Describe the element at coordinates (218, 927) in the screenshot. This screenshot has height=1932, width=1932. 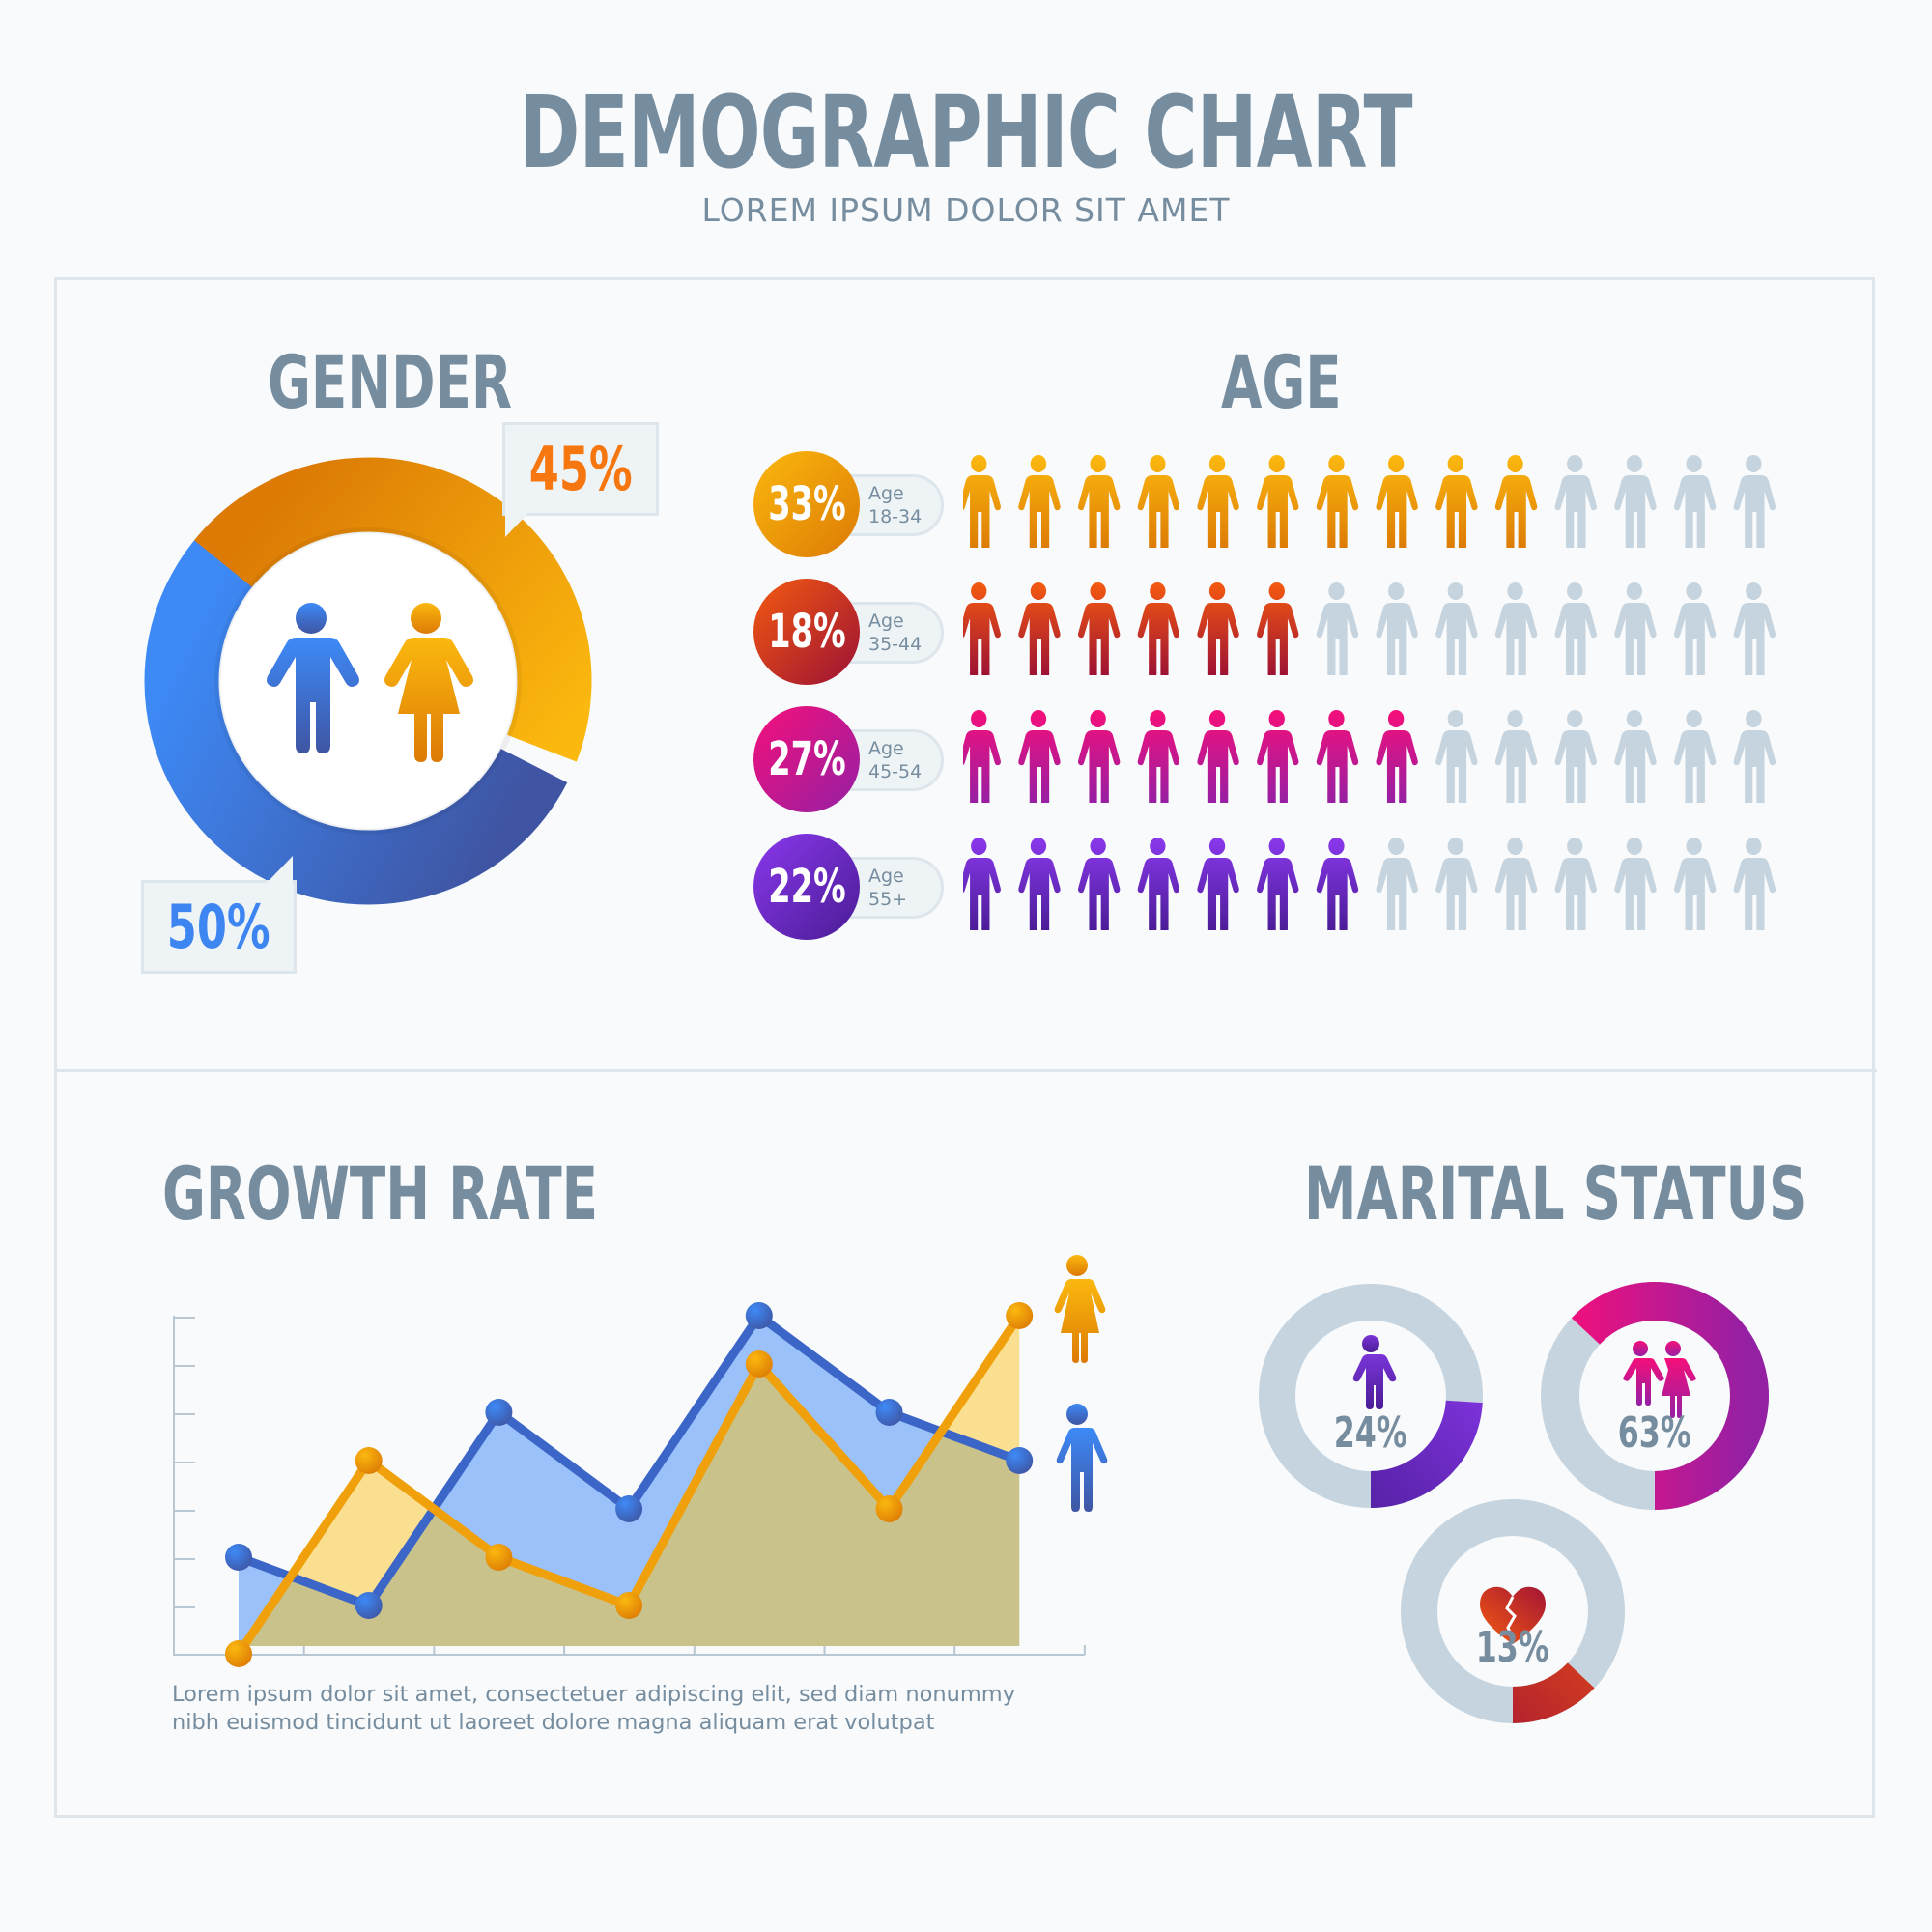
I see `male-percent-label: 50%` at that location.